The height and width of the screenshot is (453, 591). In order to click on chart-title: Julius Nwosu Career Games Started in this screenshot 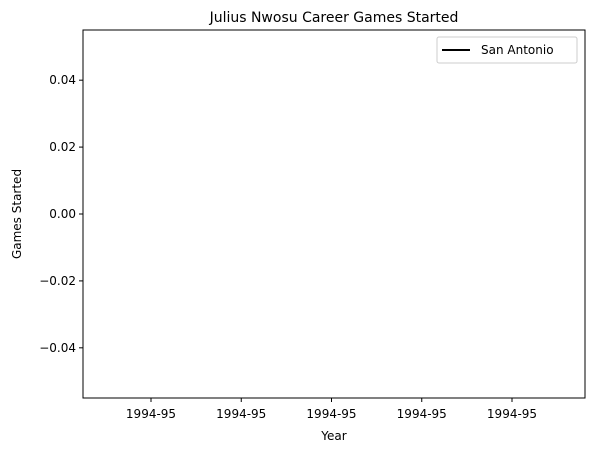, I will do `click(334, 18)`.